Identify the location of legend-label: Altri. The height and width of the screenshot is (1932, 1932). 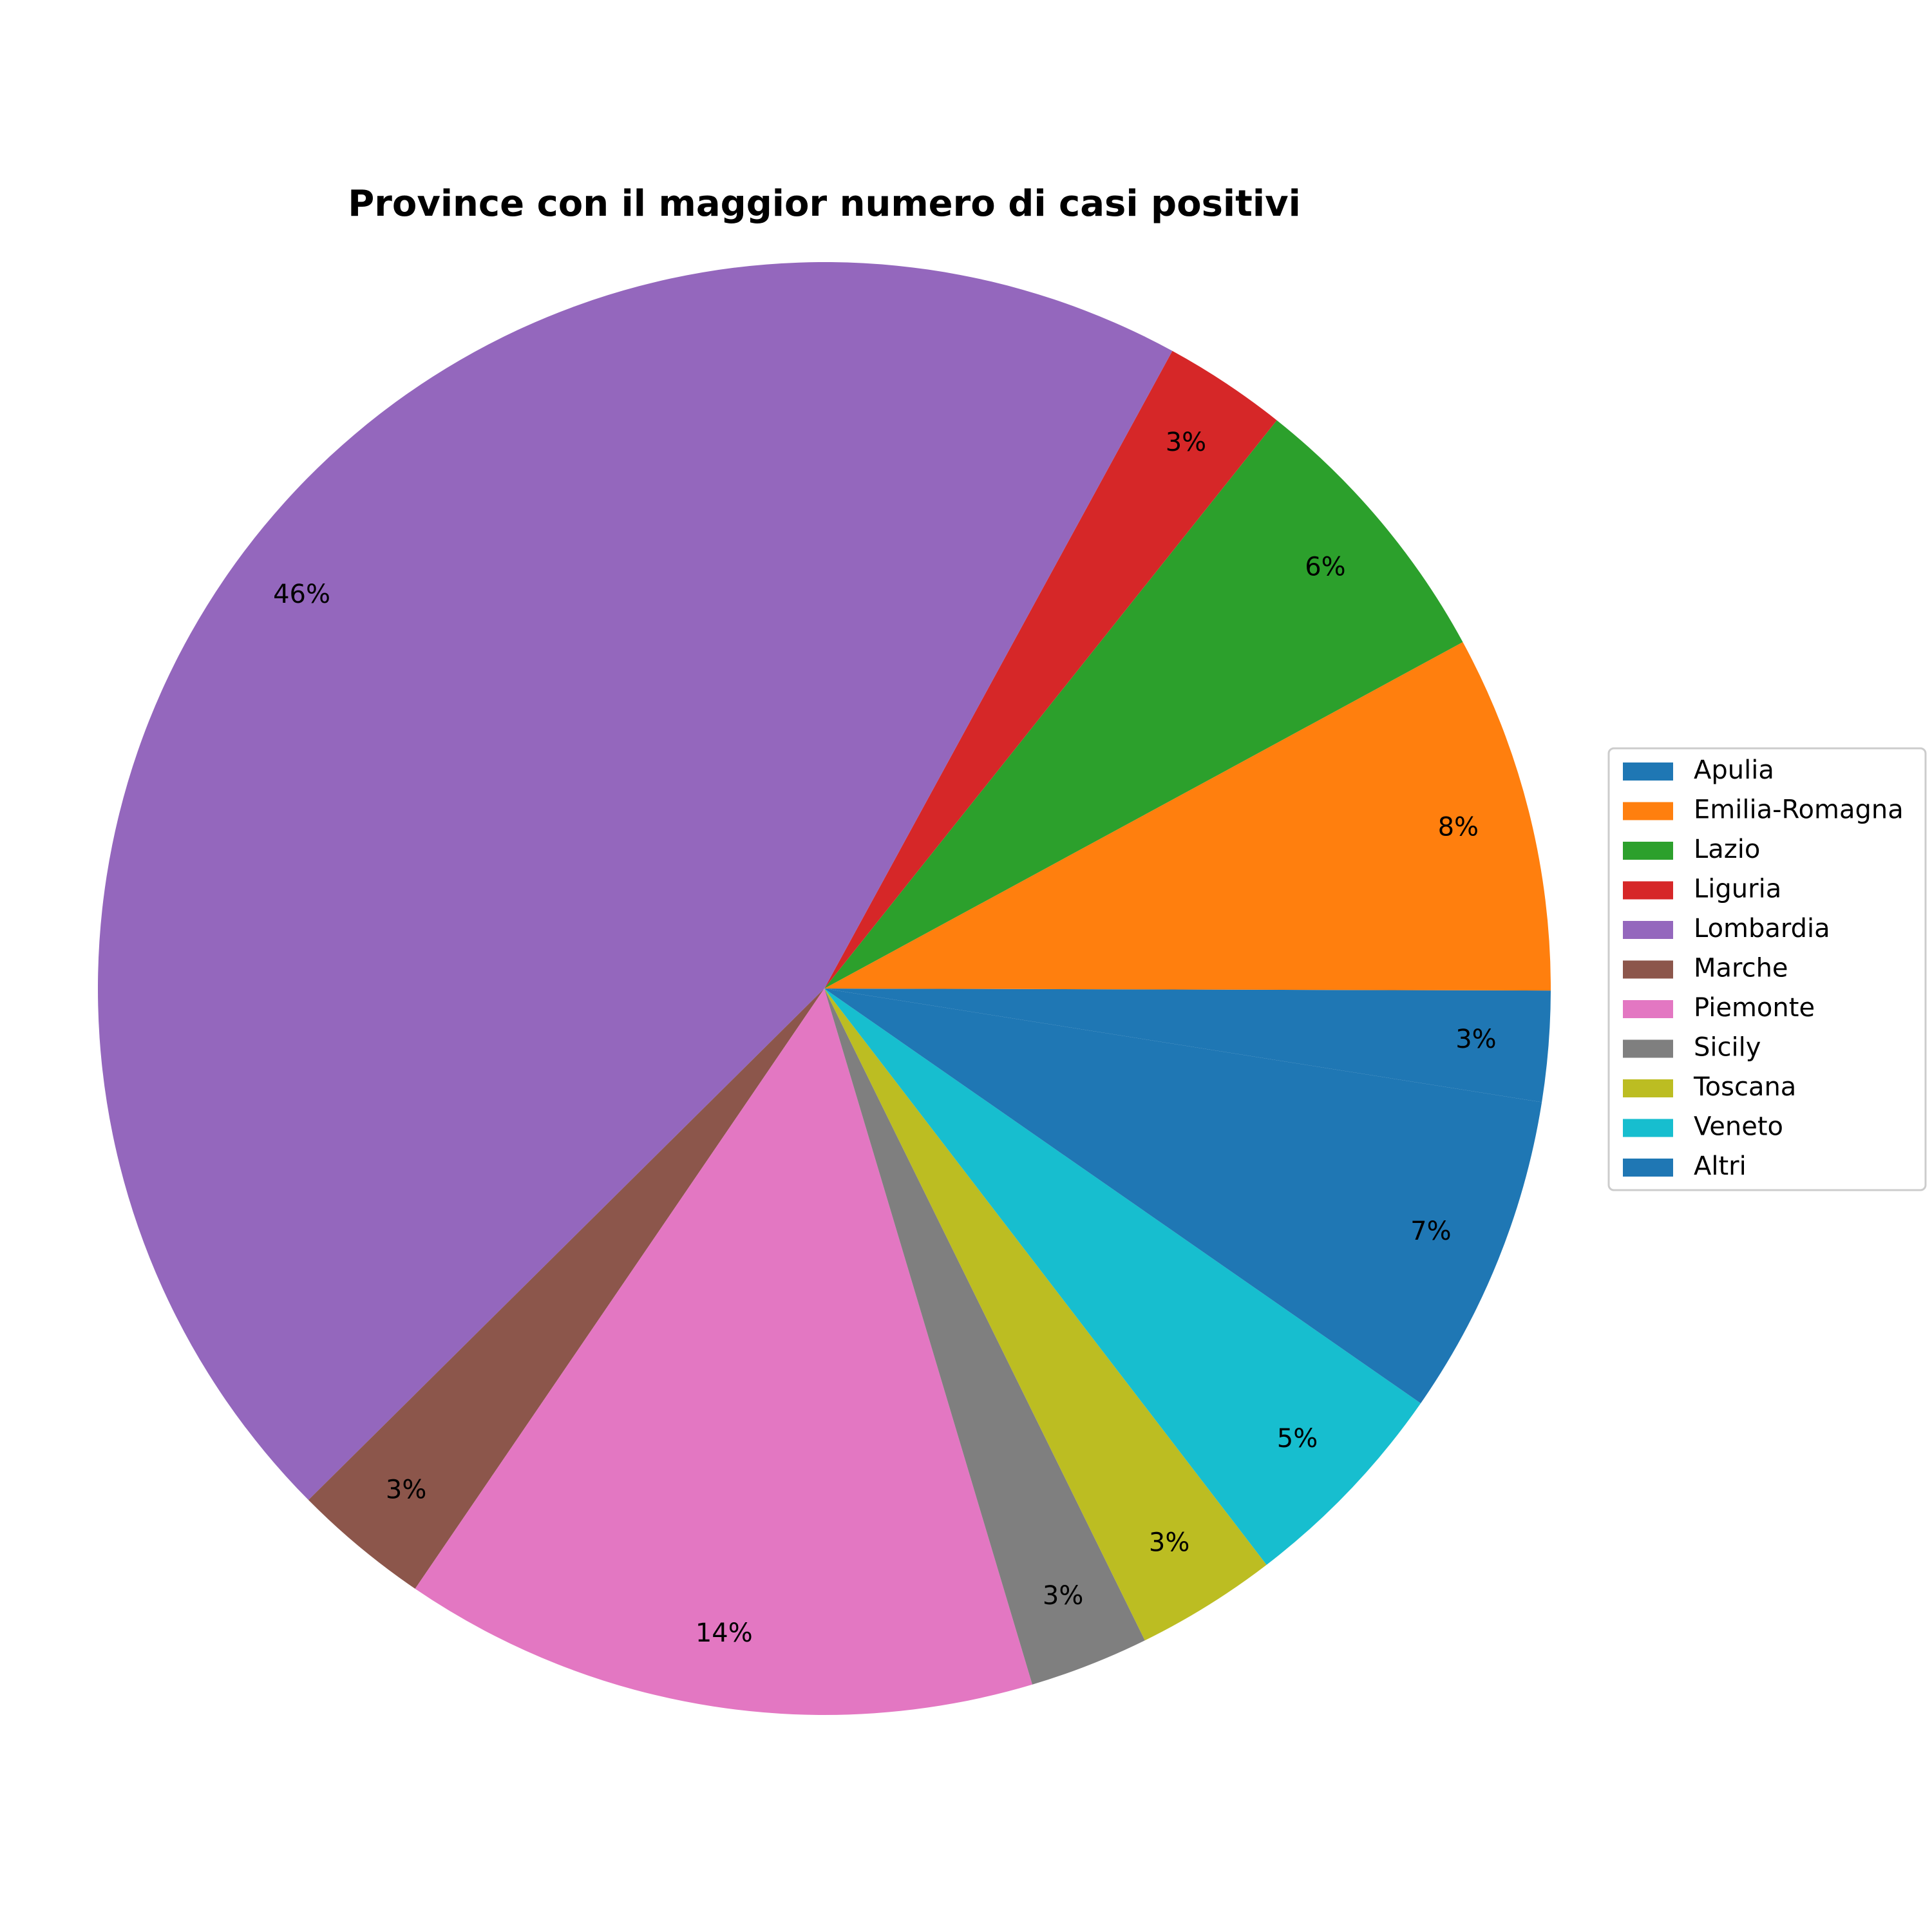
(1721, 1166).